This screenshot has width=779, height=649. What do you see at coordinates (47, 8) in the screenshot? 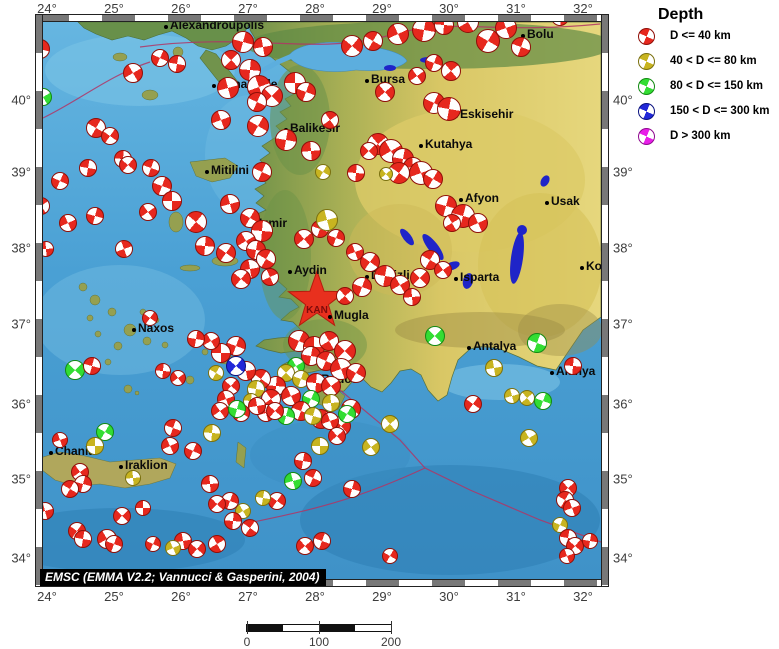
I see `lon-tick-label: 24°` at bounding box center [47, 8].